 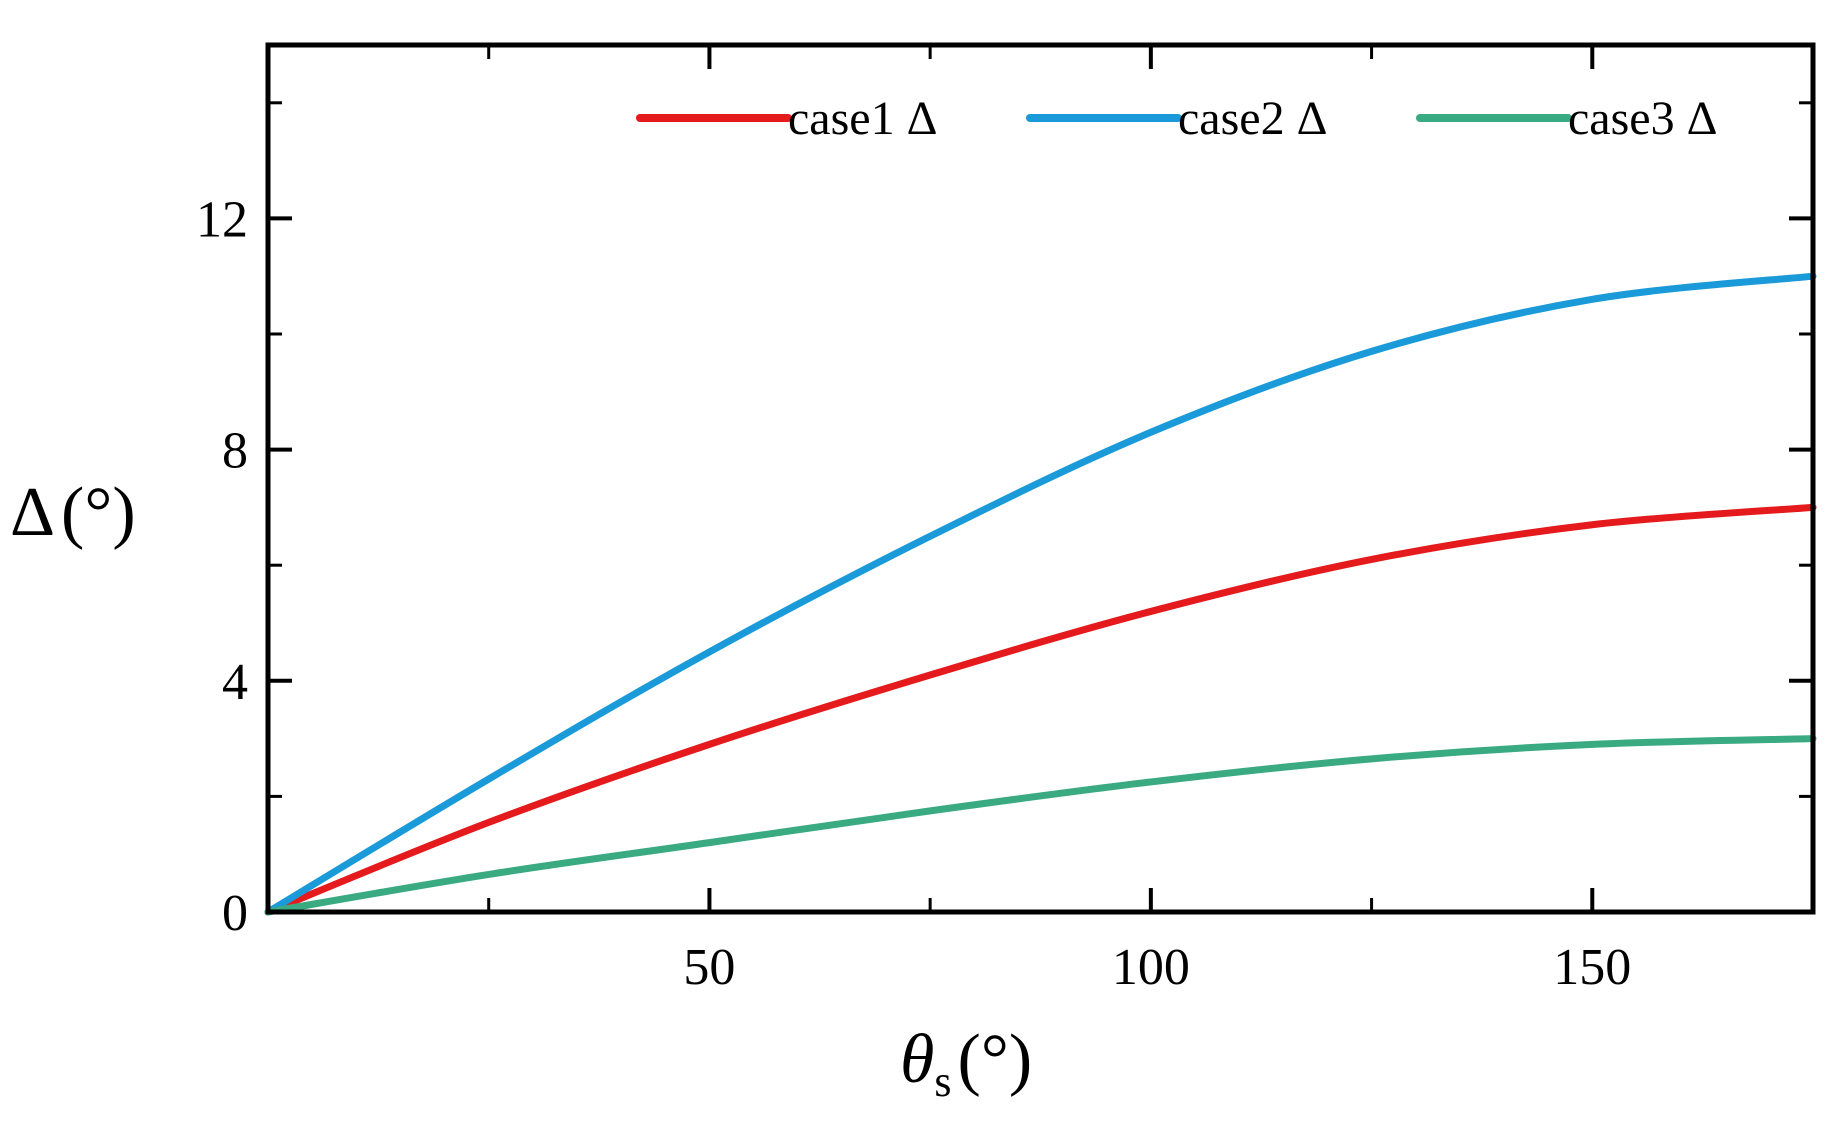 I want to click on y-tick-label: 12, so click(x=222, y=219).